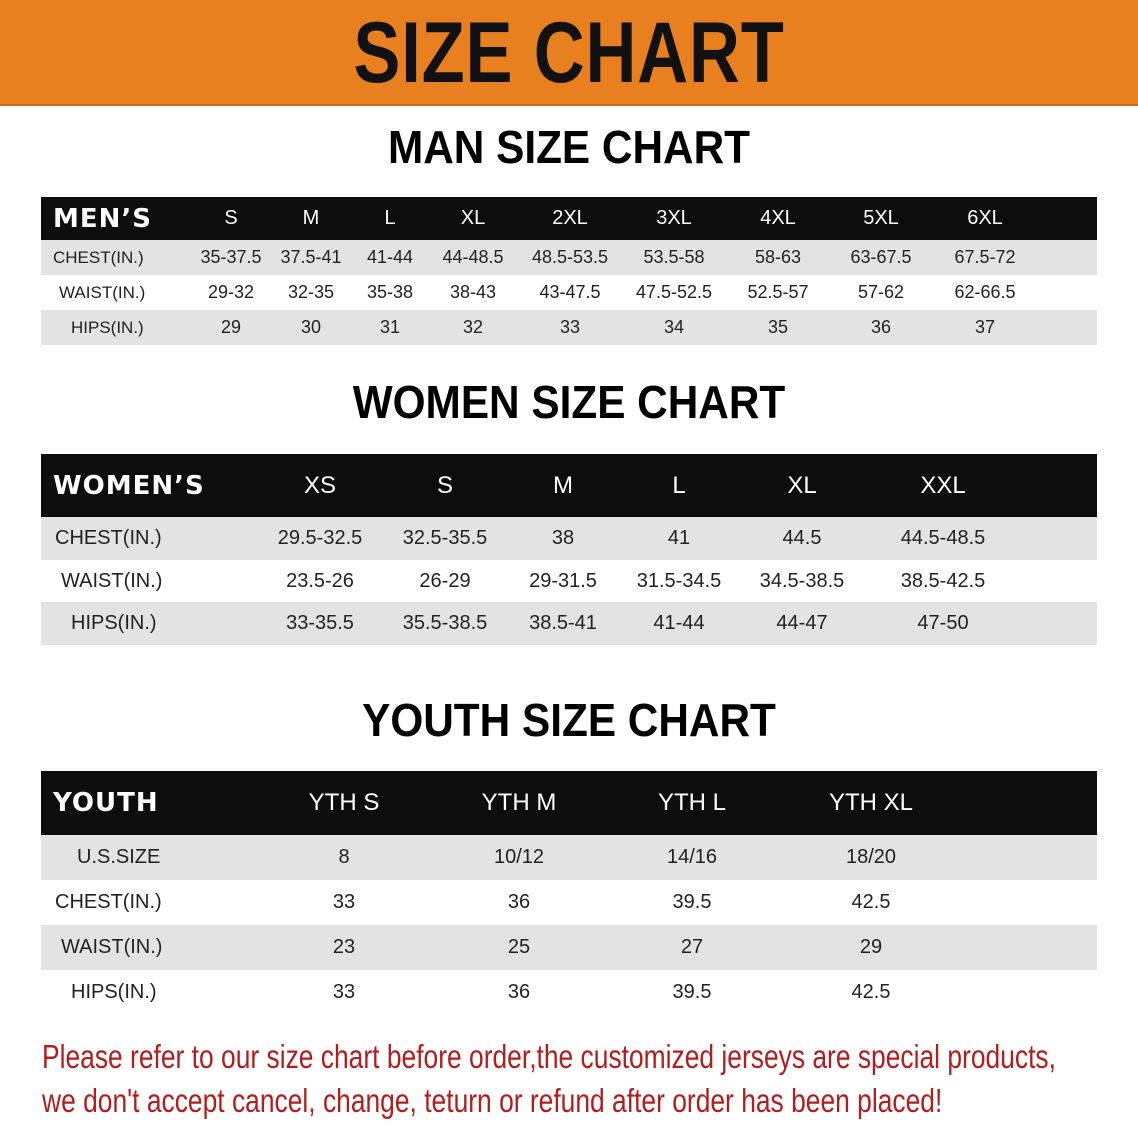 This screenshot has height=1132, width=1138. Describe the element at coordinates (320, 580) in the screenshot. I see `table-cell: 23.5-26` at that location.